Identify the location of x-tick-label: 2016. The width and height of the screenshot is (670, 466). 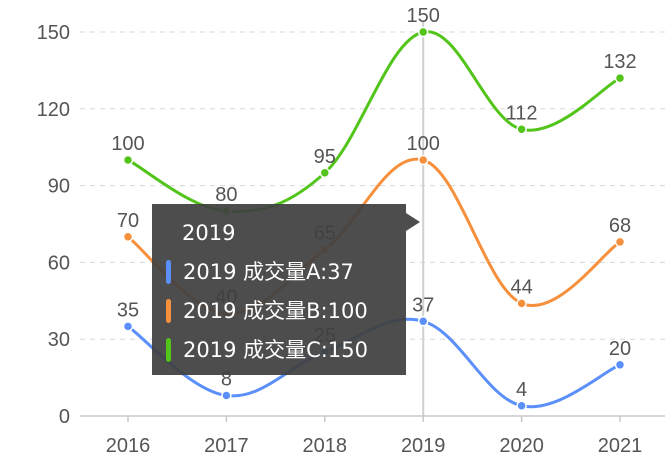
(128, 446).